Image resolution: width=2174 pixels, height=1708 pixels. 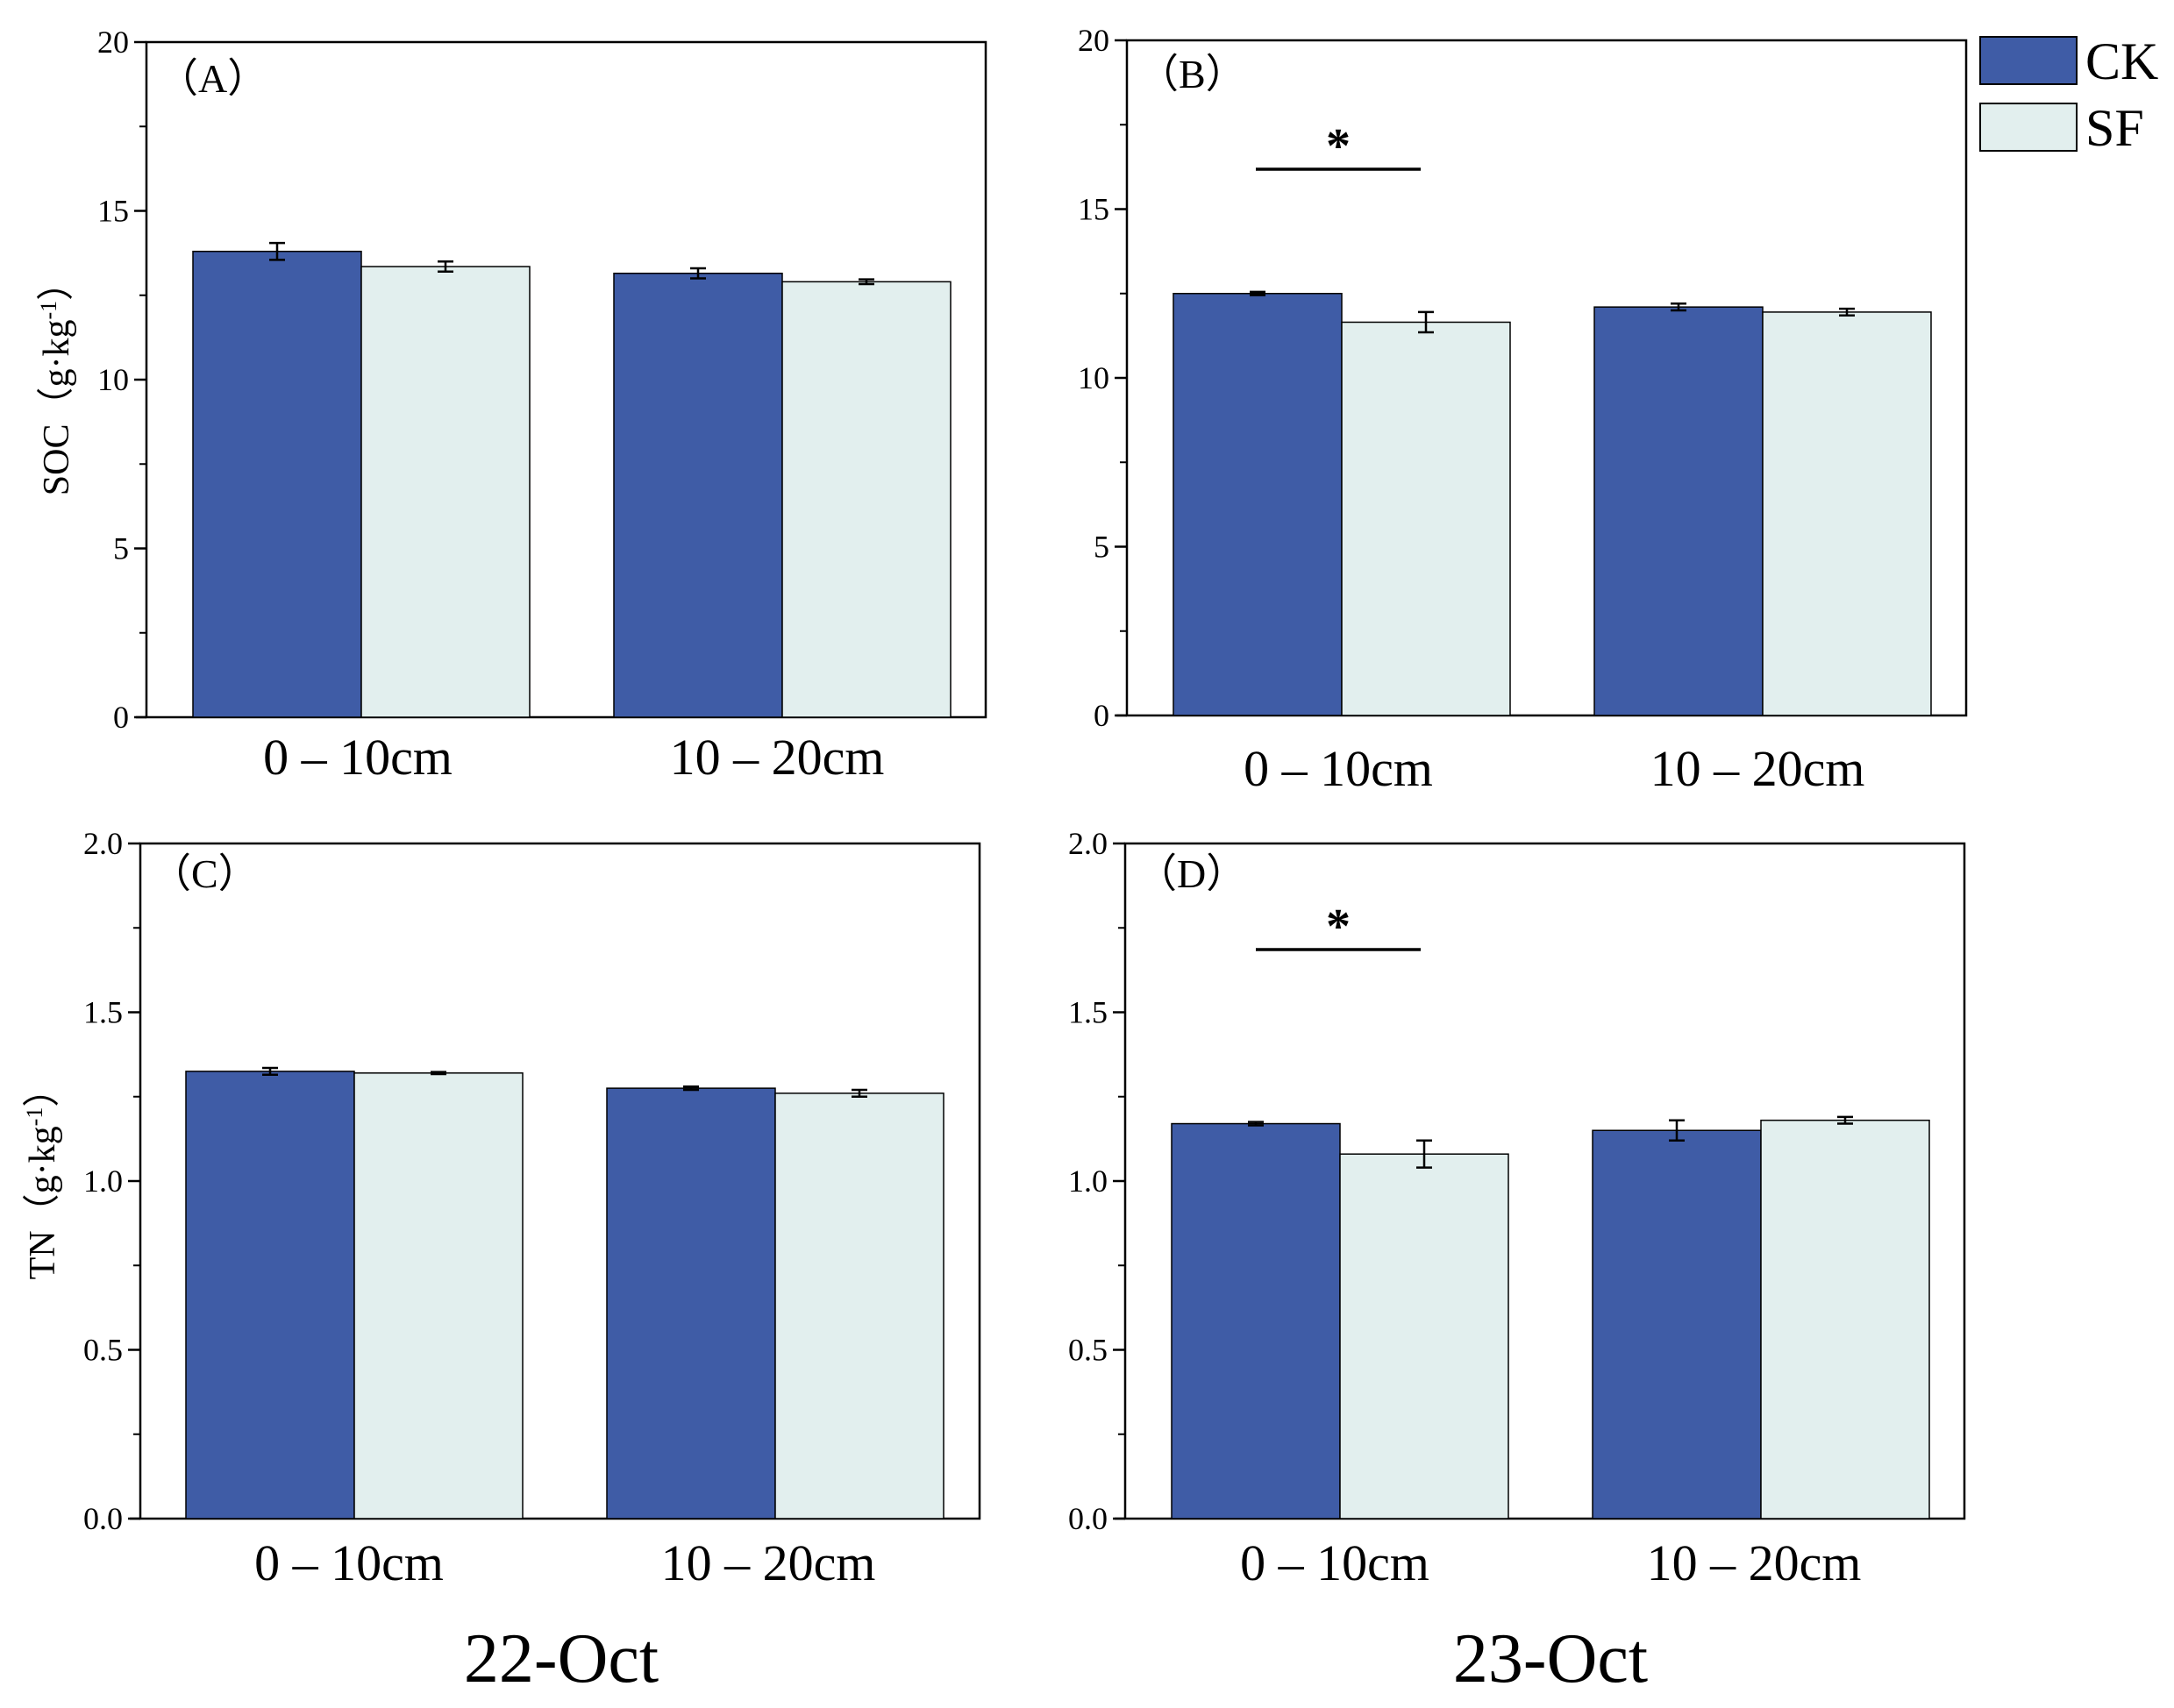 What do you see at coordinates (2068, 94) in the screenshot?
I see `legend: CK SF` at bounding box center [2068, 94].